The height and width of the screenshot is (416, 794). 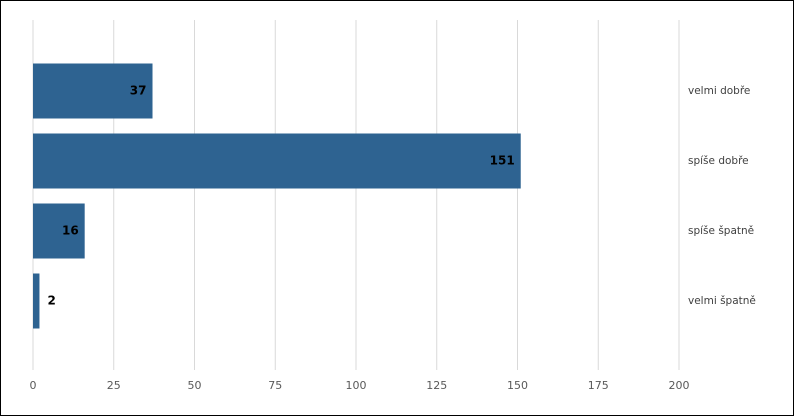 I want to click on x-tick-label: 75, so click(x=275, y=385).